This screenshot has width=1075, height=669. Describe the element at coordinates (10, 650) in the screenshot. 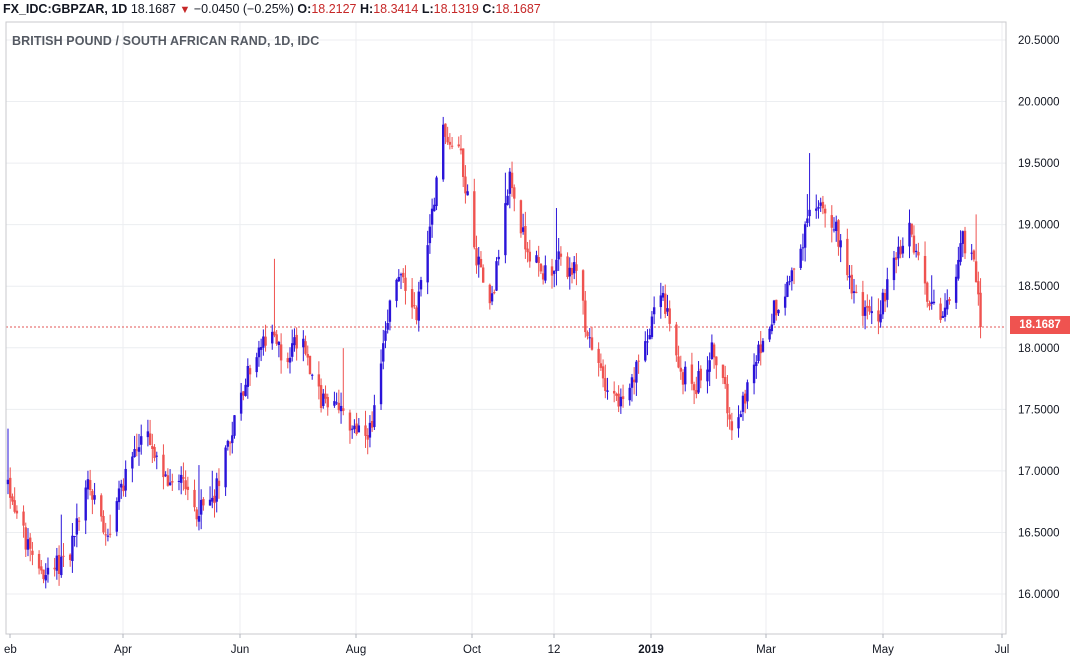

I see `x-tick-label: eb` at that location.